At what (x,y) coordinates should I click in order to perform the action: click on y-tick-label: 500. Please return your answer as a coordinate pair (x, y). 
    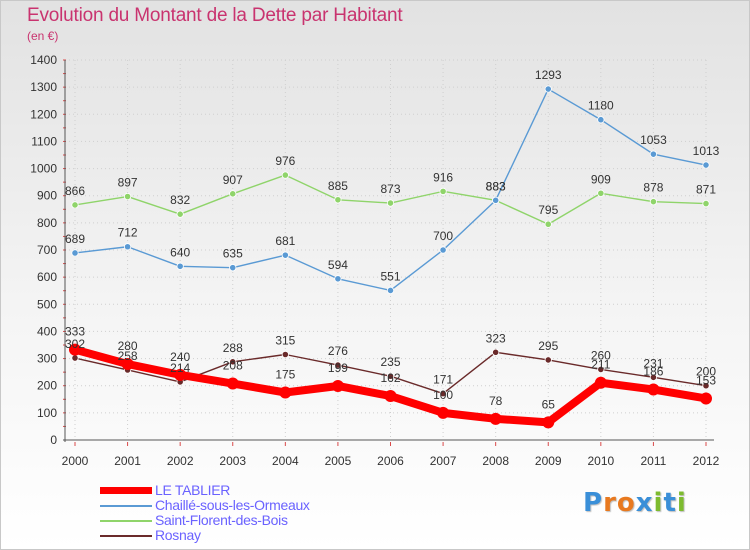
    Looking at the image, I should click on (47, 304).